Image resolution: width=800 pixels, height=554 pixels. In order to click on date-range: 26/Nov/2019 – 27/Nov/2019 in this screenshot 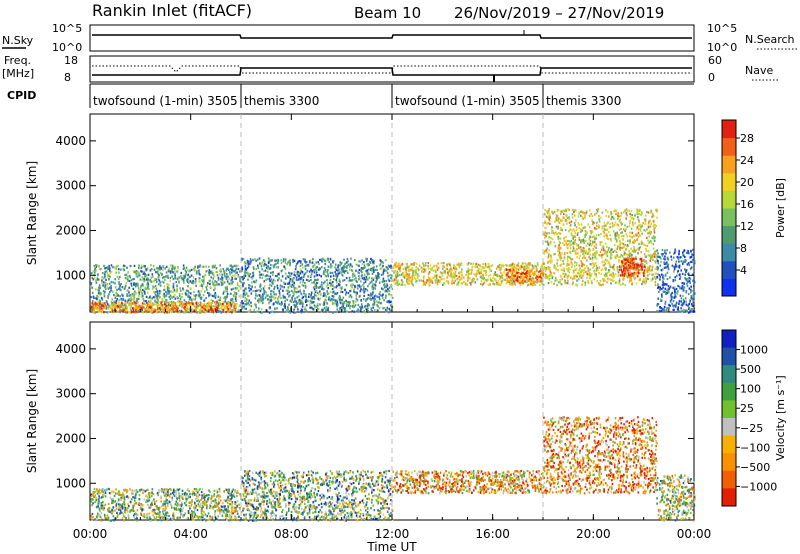, I will do `click(559, 13)`.